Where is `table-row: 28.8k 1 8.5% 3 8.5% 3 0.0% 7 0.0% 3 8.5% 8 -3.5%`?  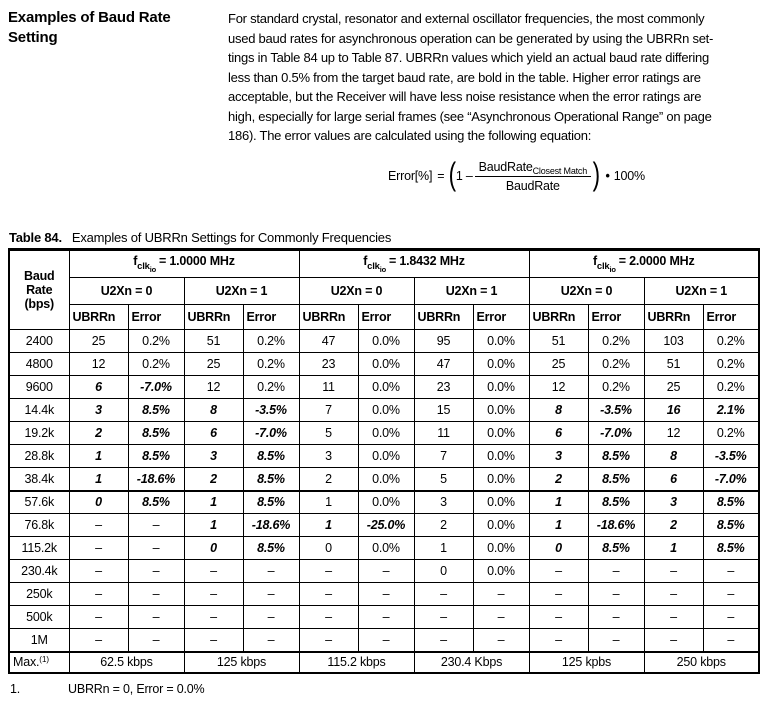 table-row: 28.8k 1 8.5% 3 8.5% 3 0.0% 7 0.0% 3 8.5% 8 -3.5% is located at coordinates (384, 456).